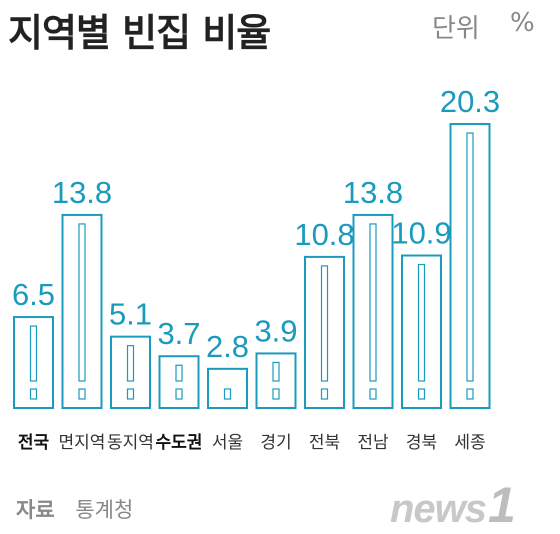  Describe the element at coordinates (34, 443) in the screenshot. I see `category-label: 전국` at that location.